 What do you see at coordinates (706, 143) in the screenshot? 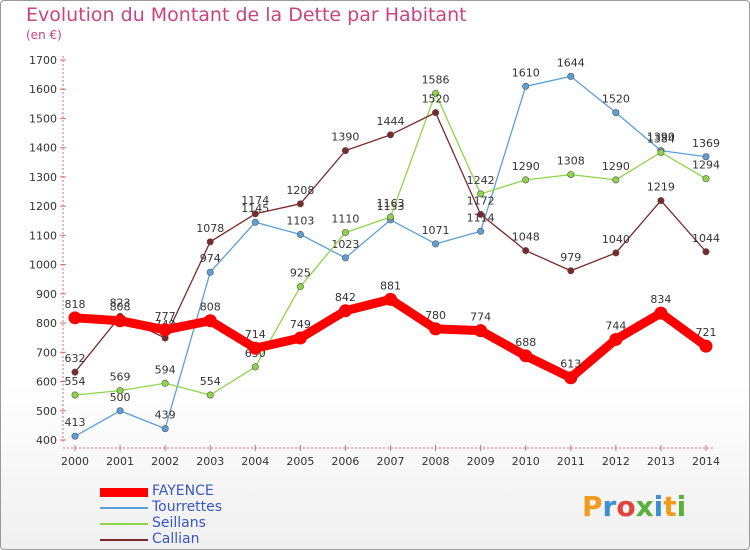
I see `data-label: 1369` at bounding box center [706, 143].